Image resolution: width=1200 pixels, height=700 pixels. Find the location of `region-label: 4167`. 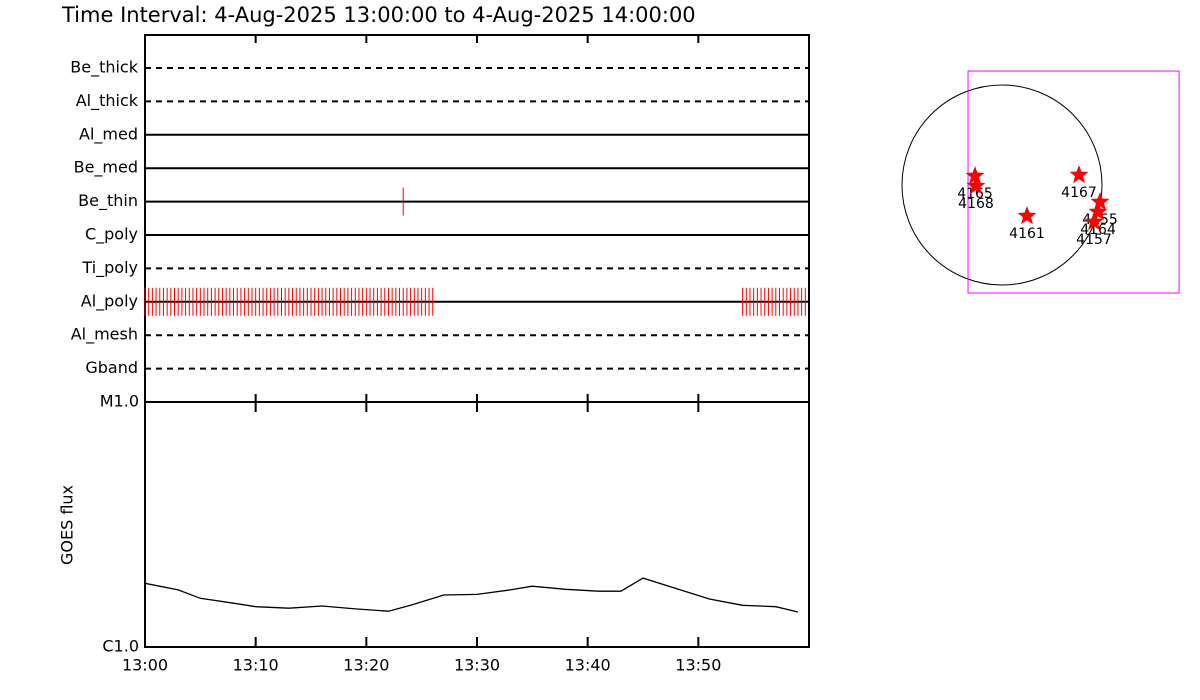

region-label: 4167 is located at coordinates (1079, 193).